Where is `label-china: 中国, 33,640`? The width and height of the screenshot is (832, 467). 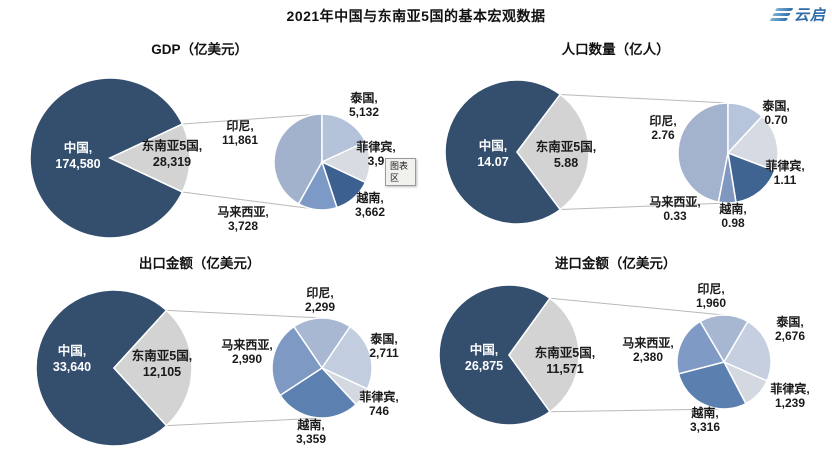 label-china: 中国, 33,640 is located at coordinates (72, 359).